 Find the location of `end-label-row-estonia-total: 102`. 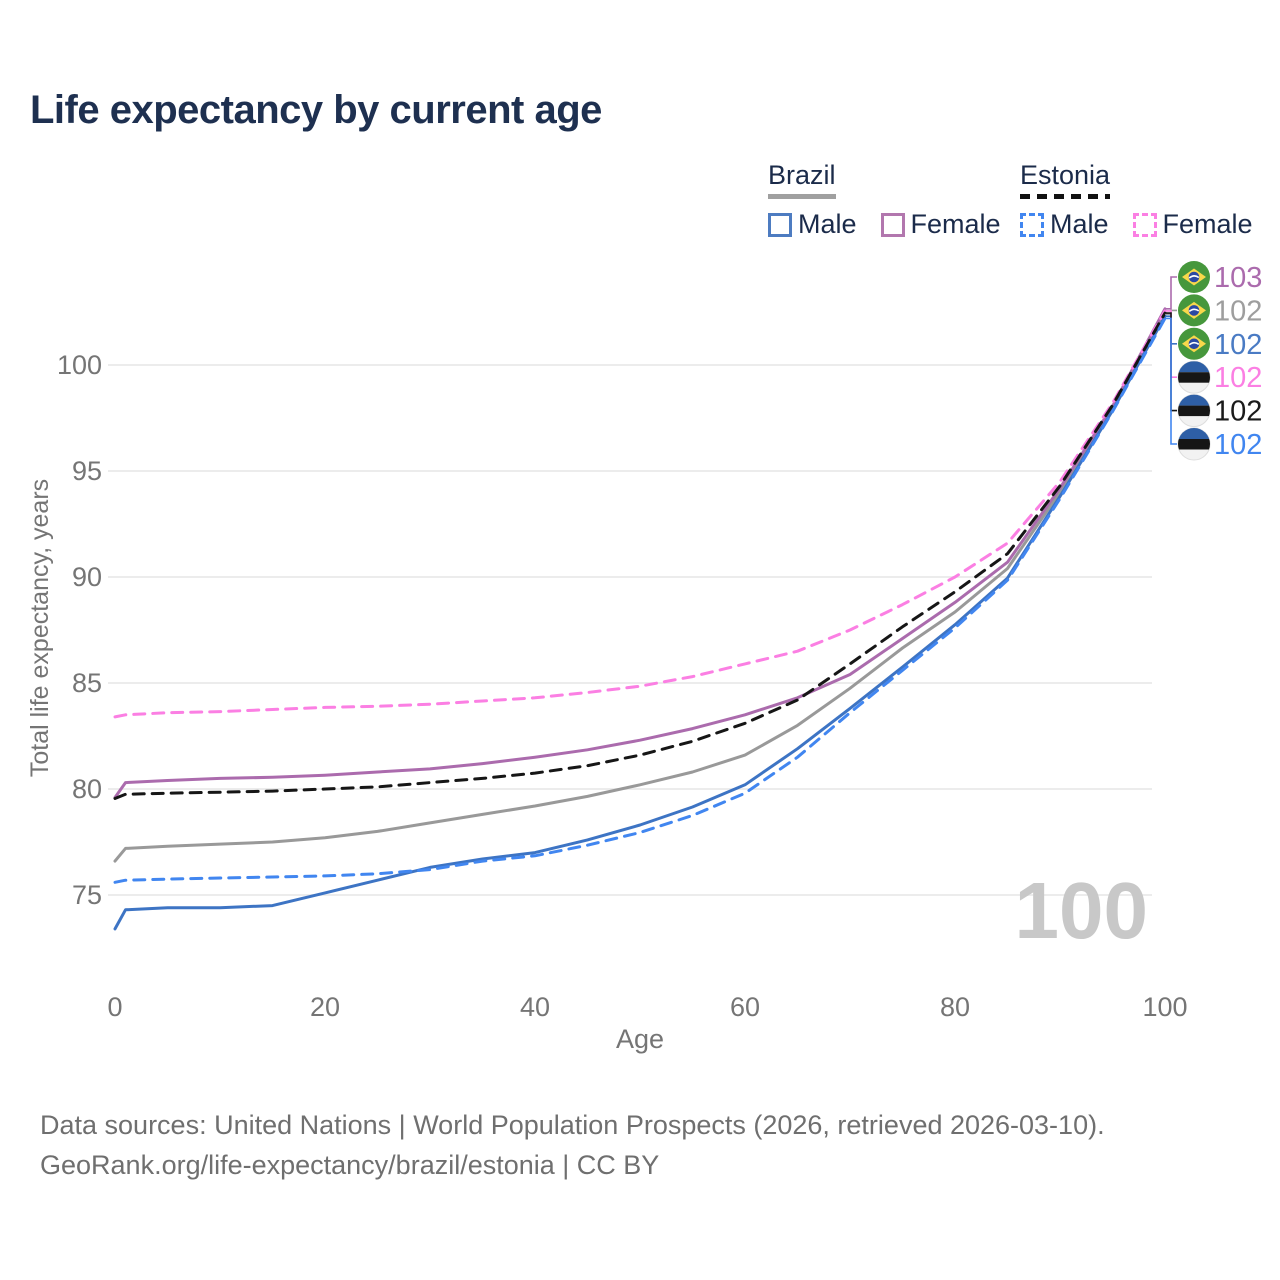

end-label-row-estonia-total: 102 is located at coordinates (1219, 411).